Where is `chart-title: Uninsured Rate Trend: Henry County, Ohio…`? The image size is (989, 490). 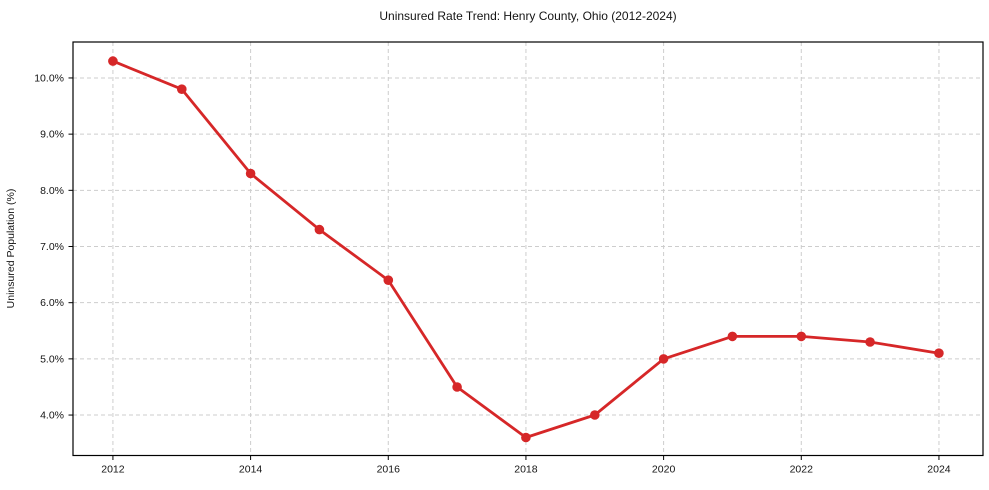
chart-title: Uninsured Rate Trend: Henry County, Ohio… is located at coordinates (527, 16).